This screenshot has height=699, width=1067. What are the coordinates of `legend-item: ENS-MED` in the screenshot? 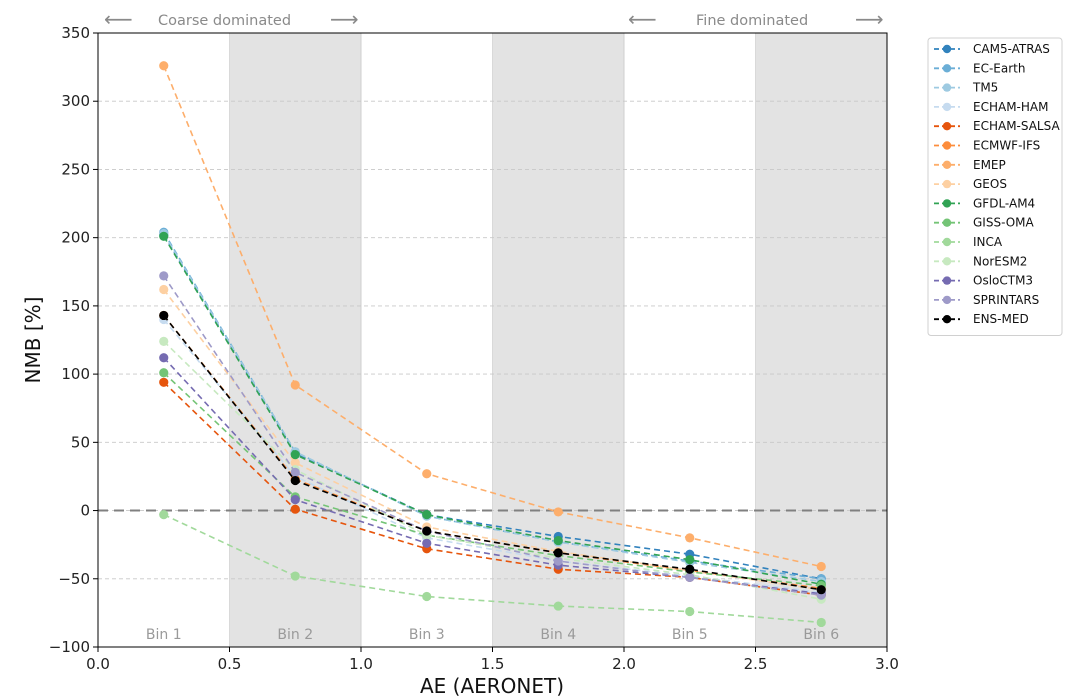 It's located at (981, 319).